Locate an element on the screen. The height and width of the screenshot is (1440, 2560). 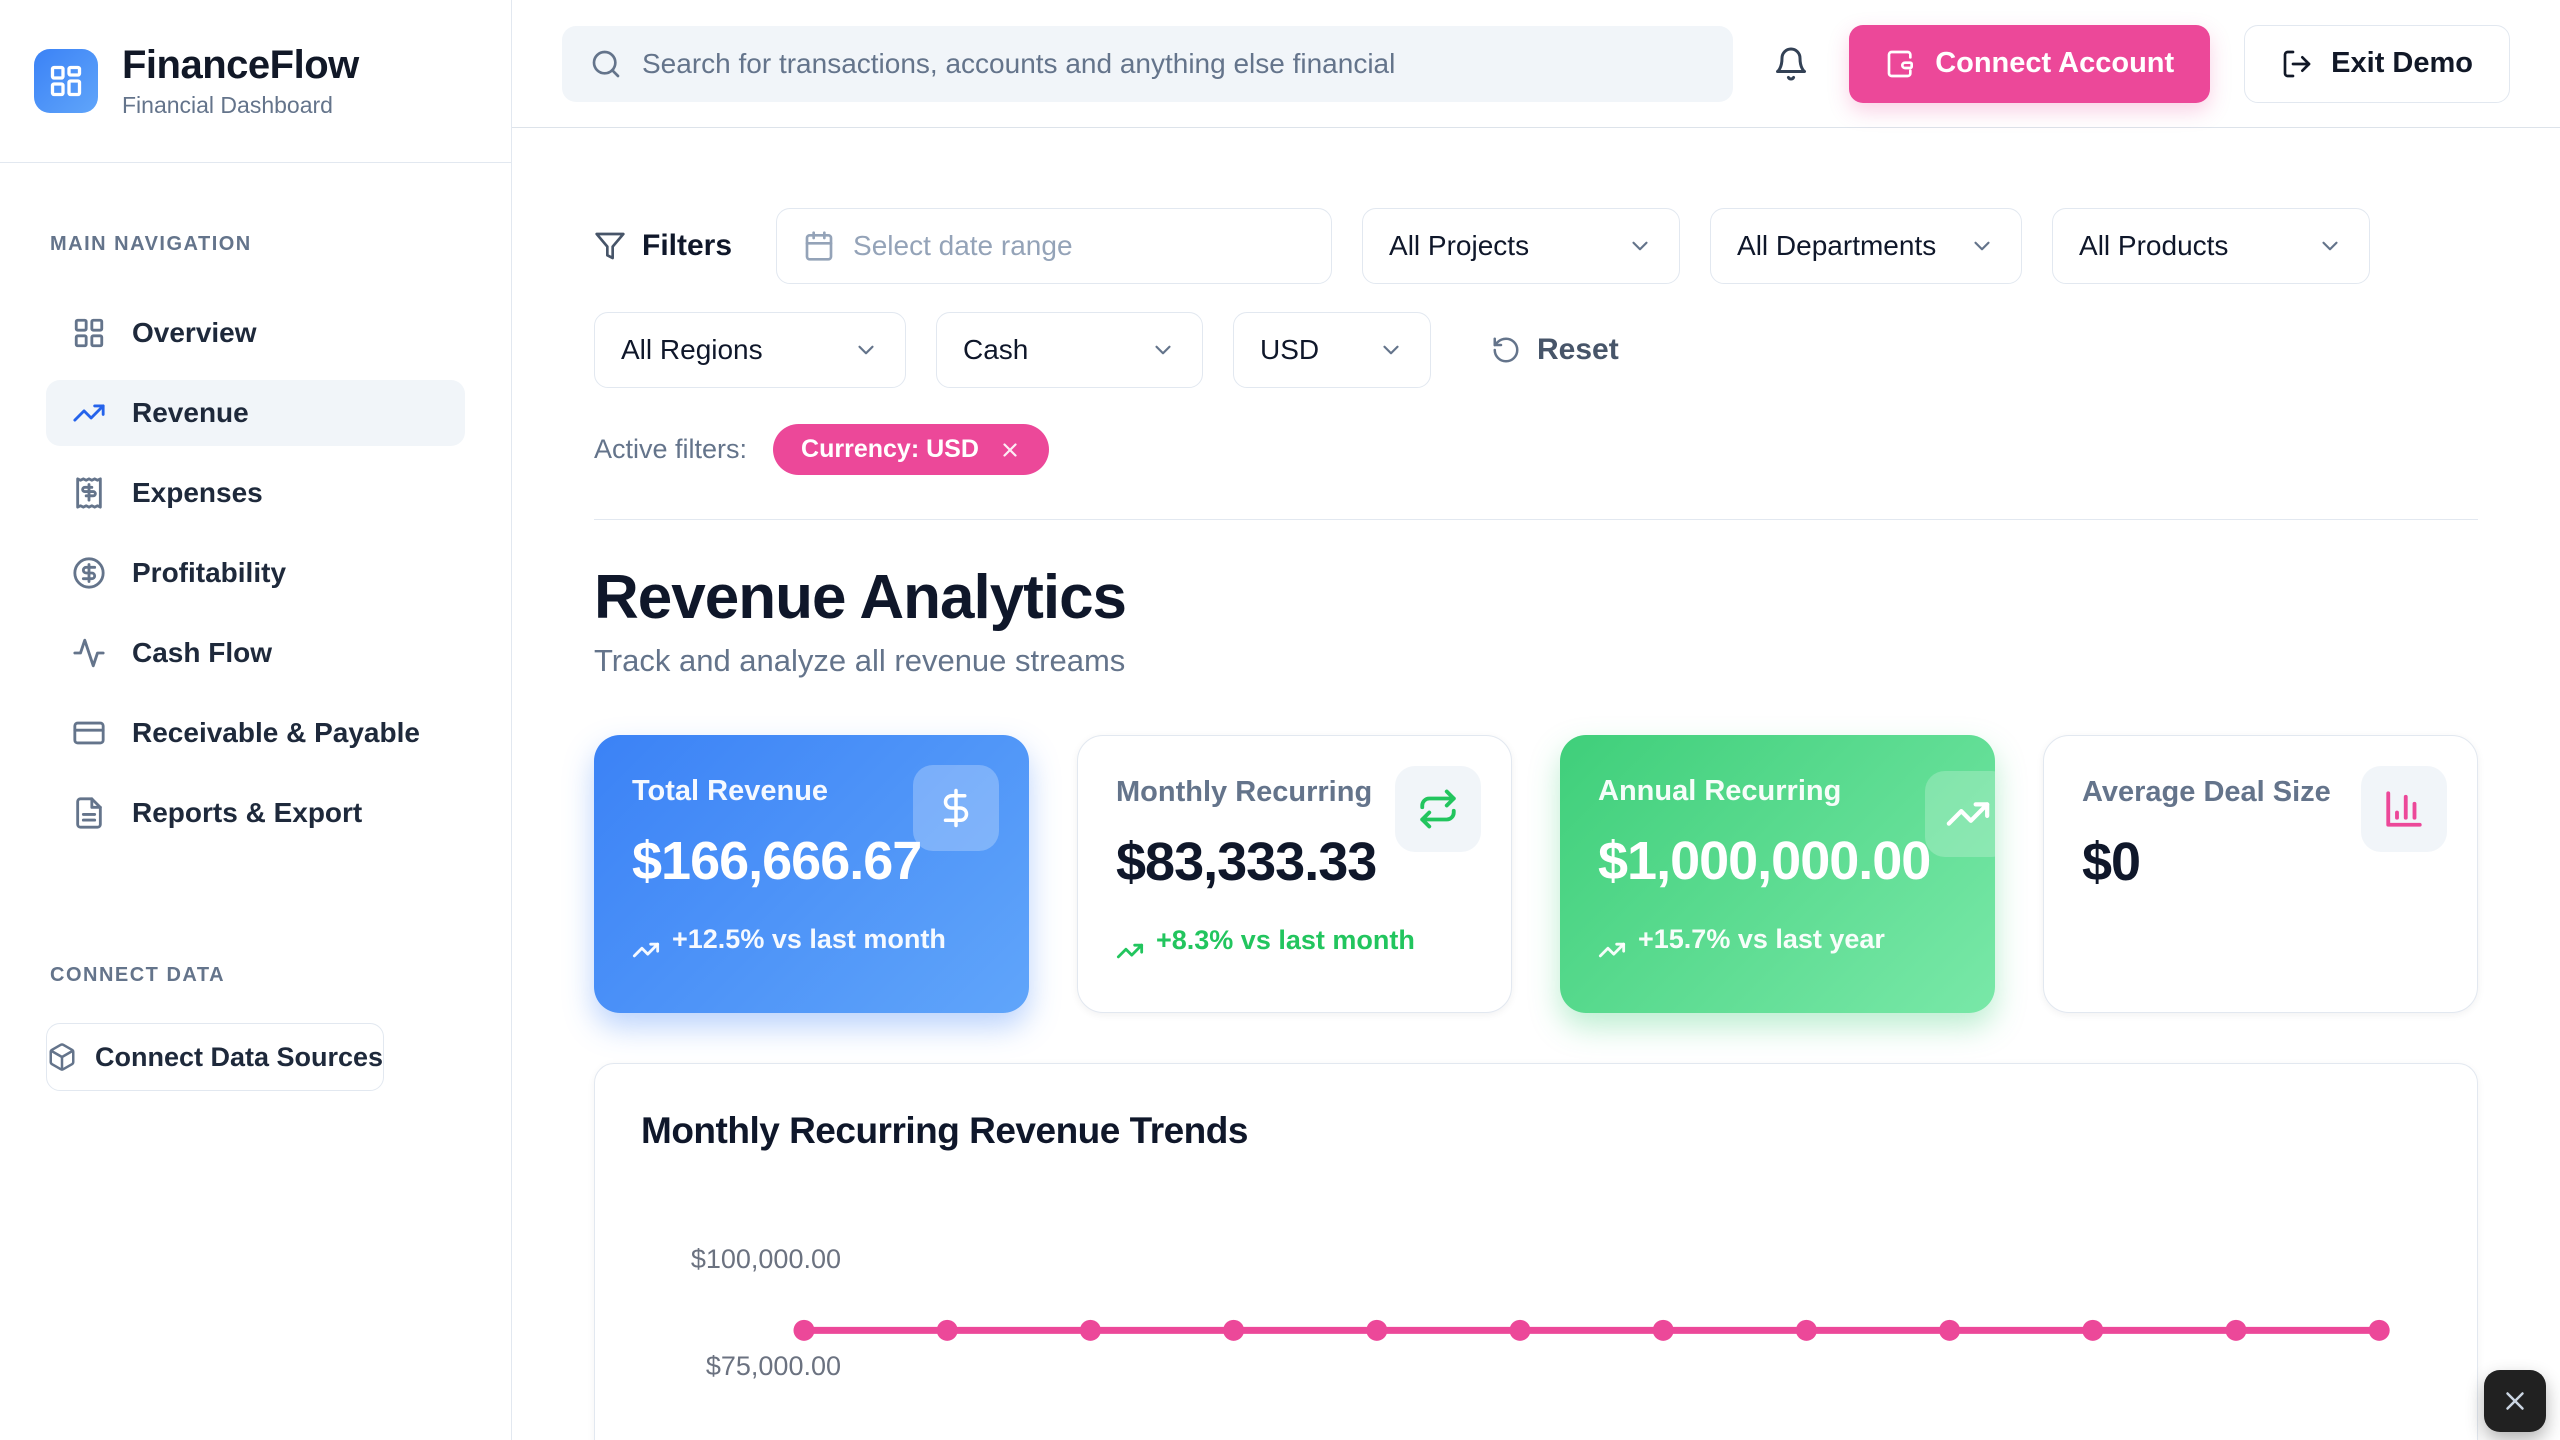
layout-grid-icon is located at coordinates (89, 333).